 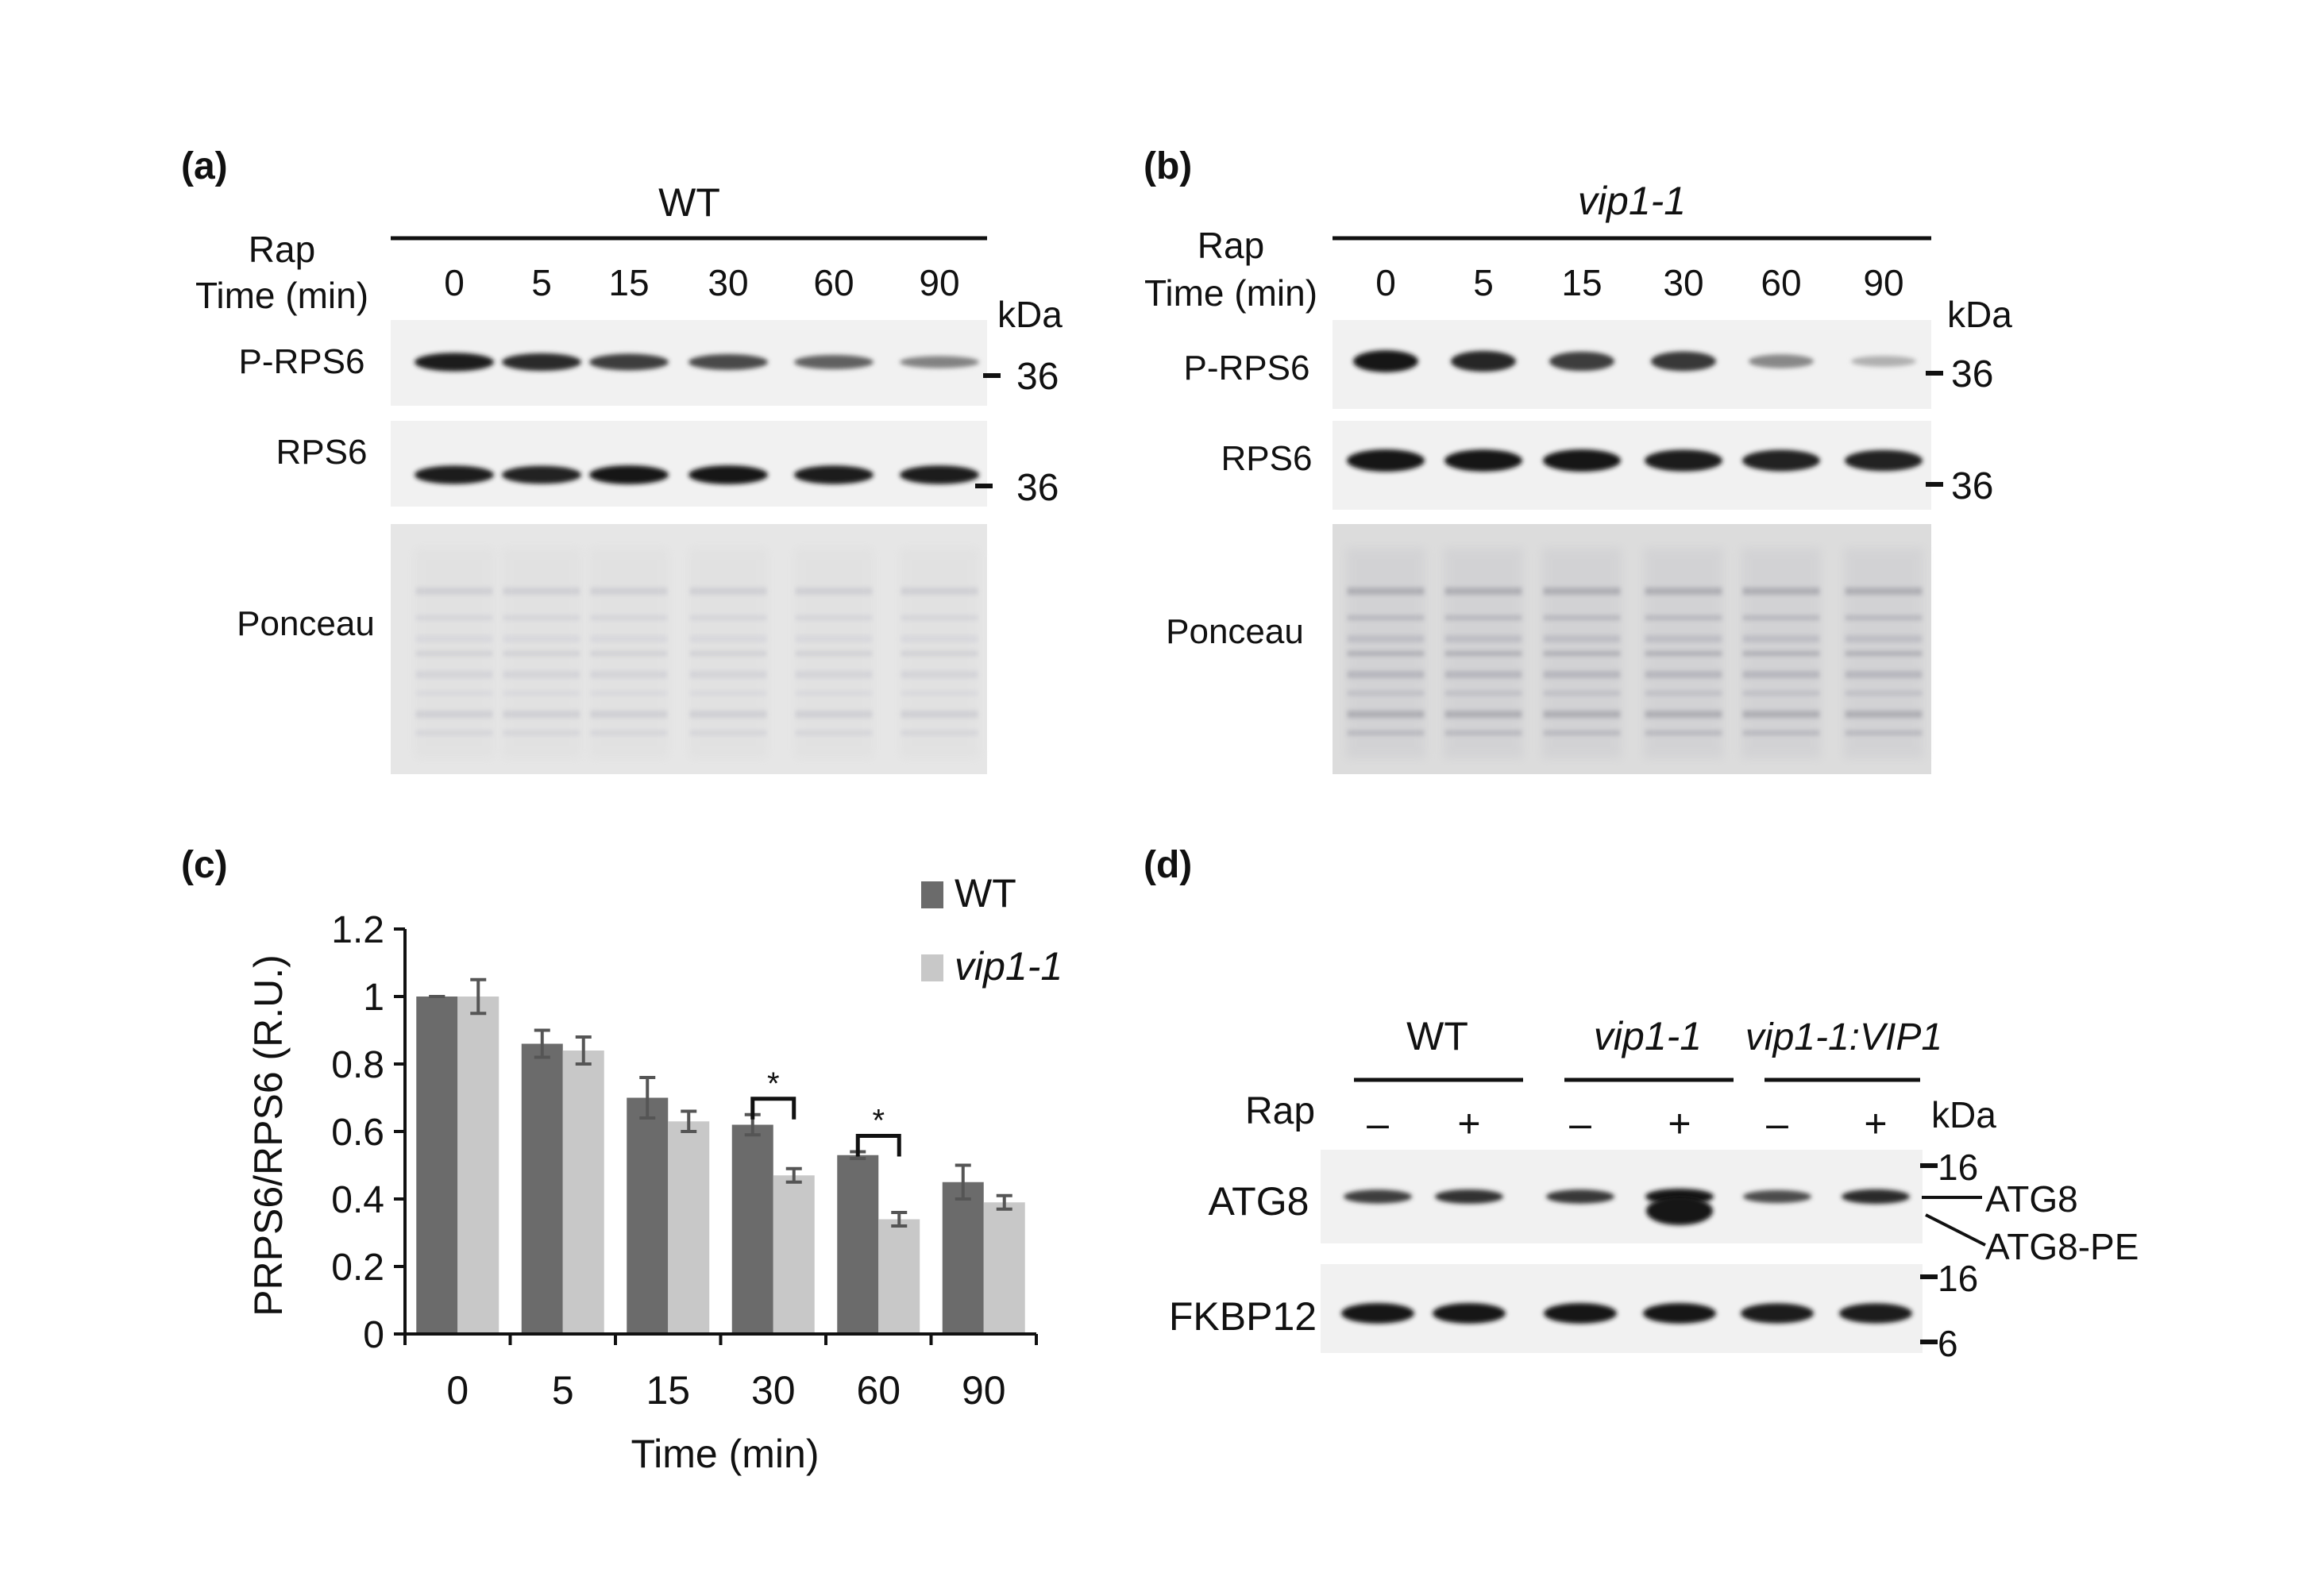 What do you see at coordinates (1648, 1036) in the screenshot?
I see `panel-d-group-vip1-1: vip1-1` at bounding box center [1648, 1036].